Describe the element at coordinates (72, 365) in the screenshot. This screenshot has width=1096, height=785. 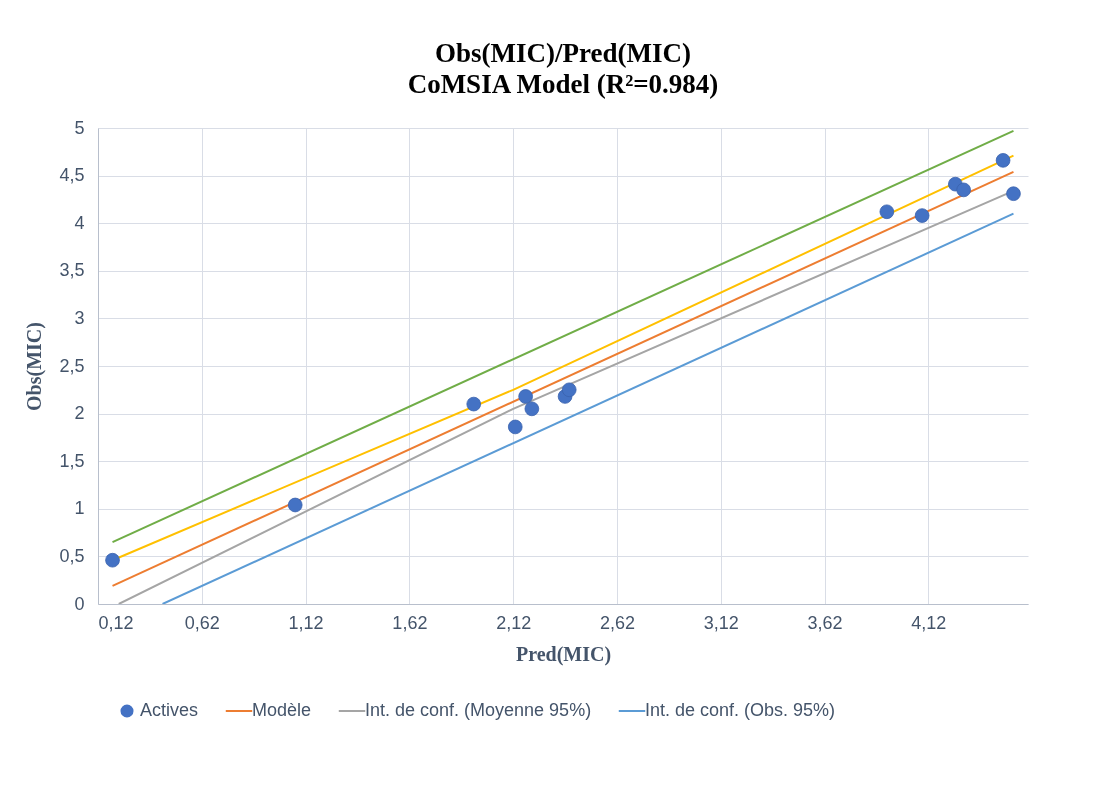
I see `y-tick-label: 2,5` at that location.